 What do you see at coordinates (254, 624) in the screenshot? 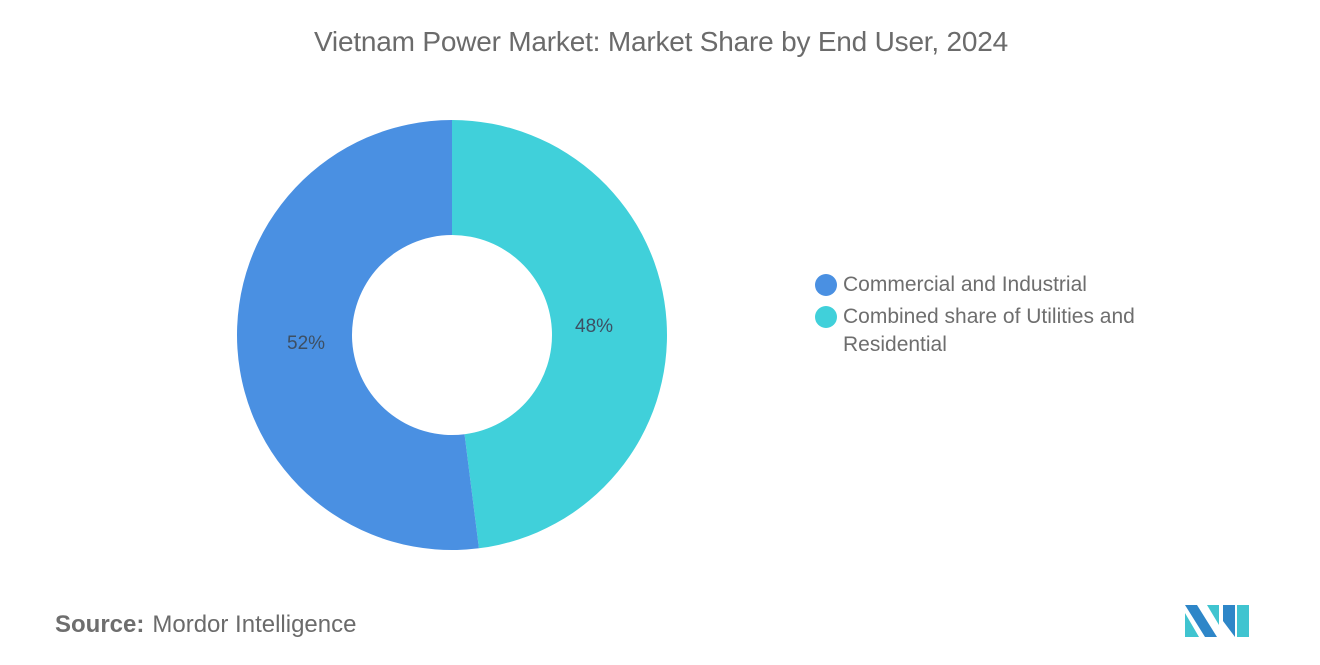
I see `source-value: Mordor Intelligence` at bounding box center [254, 624].